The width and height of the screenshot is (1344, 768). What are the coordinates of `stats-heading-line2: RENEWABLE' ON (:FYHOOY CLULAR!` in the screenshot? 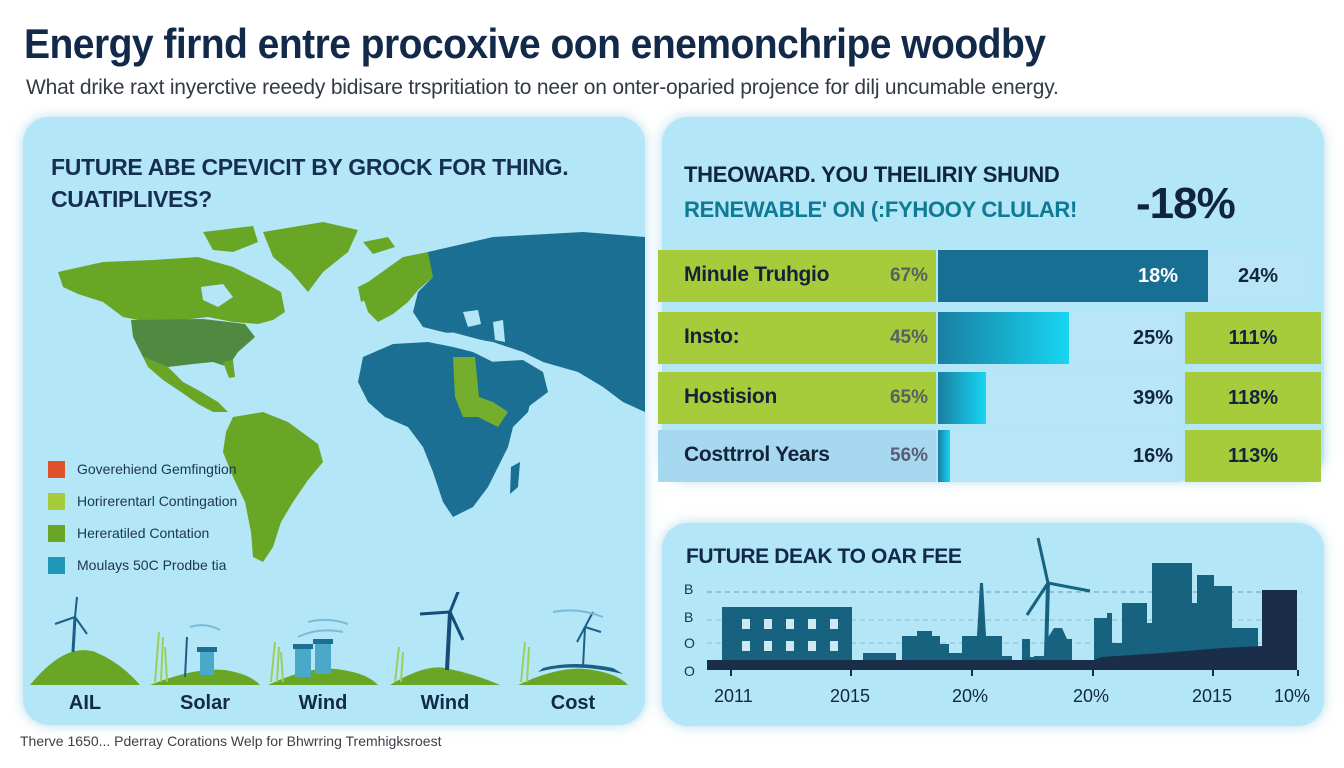 It's located at (881, 209).